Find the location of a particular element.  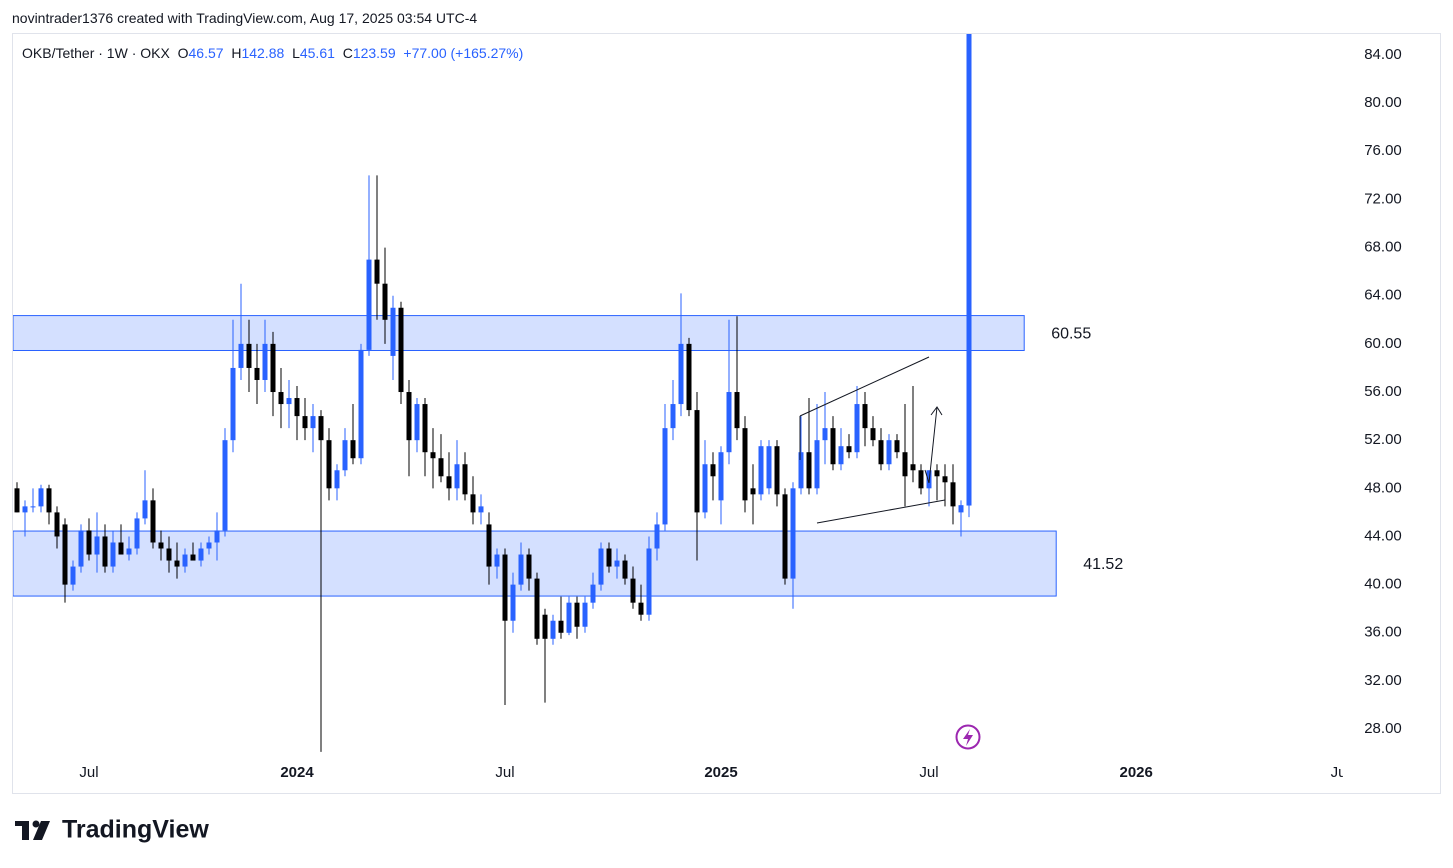

ohlc-value: 45.61 is located at coordinates (317, 53).